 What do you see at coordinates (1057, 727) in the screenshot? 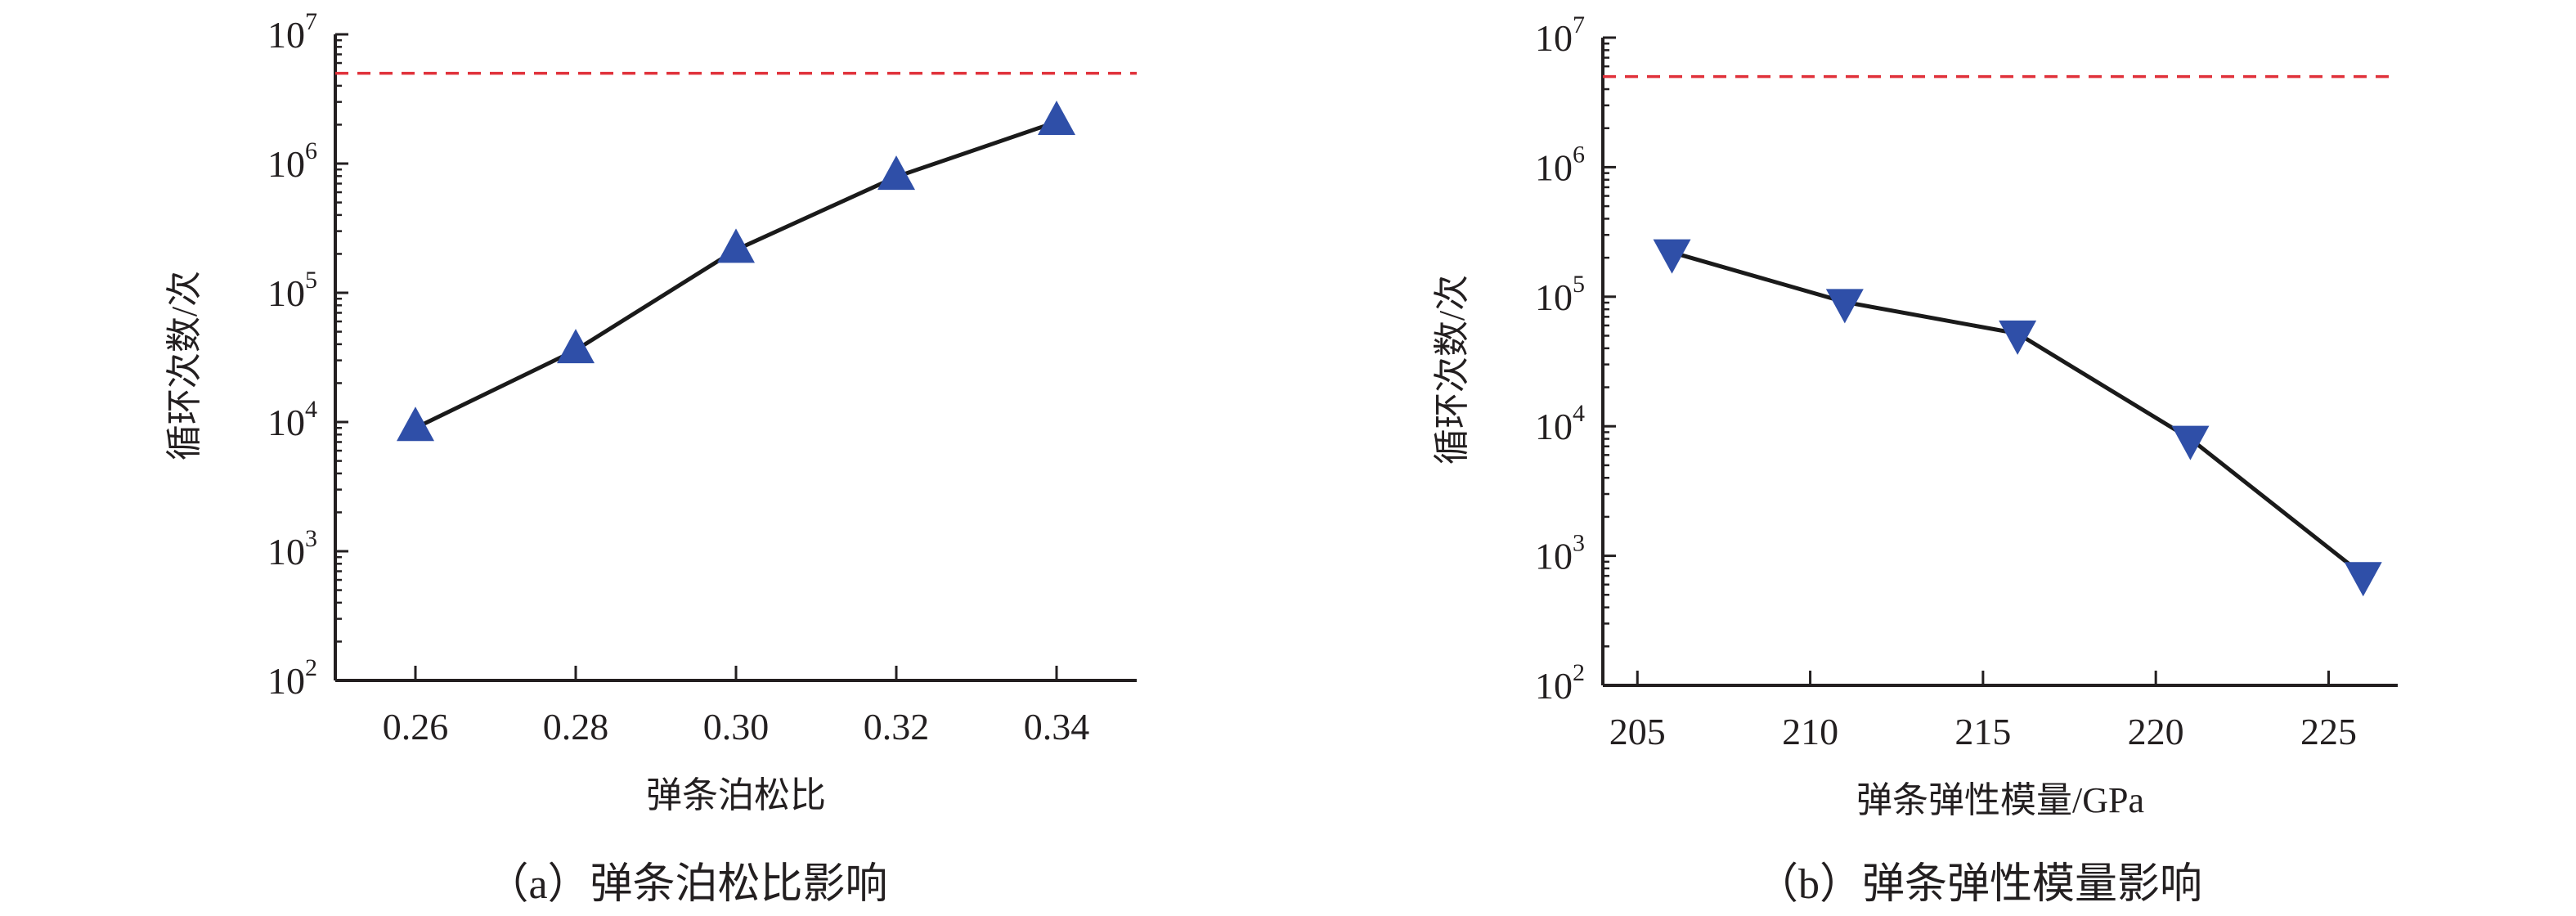
I see `x-tick-label: 0.34` at bounding box center [1057, 727].